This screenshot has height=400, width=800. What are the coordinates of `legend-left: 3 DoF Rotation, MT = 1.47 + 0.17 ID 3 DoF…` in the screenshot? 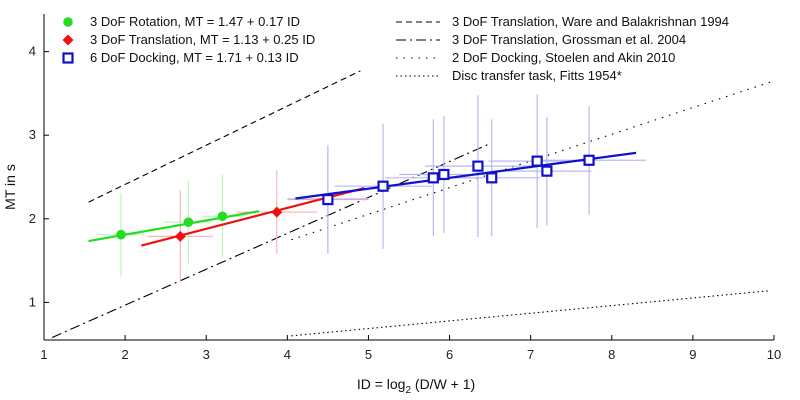 It's located at (188, 39).